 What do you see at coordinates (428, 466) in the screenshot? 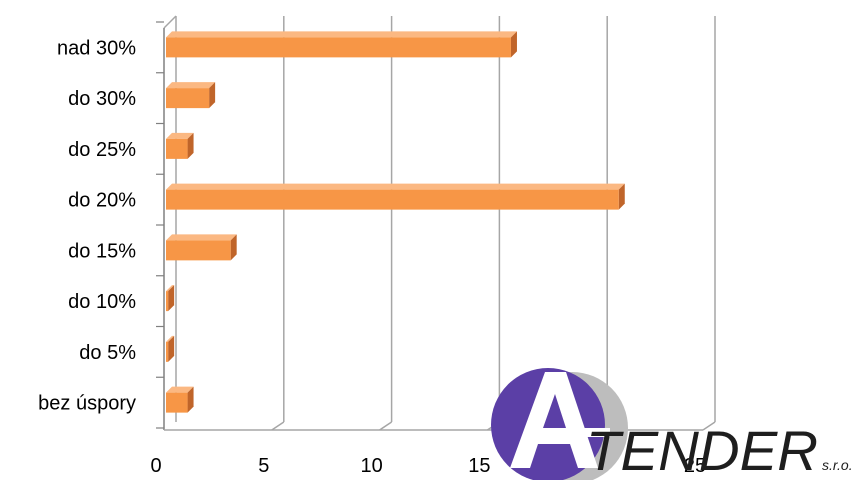
I see `x-tick-labels: 0510152025` at bounding box center [428, 466].